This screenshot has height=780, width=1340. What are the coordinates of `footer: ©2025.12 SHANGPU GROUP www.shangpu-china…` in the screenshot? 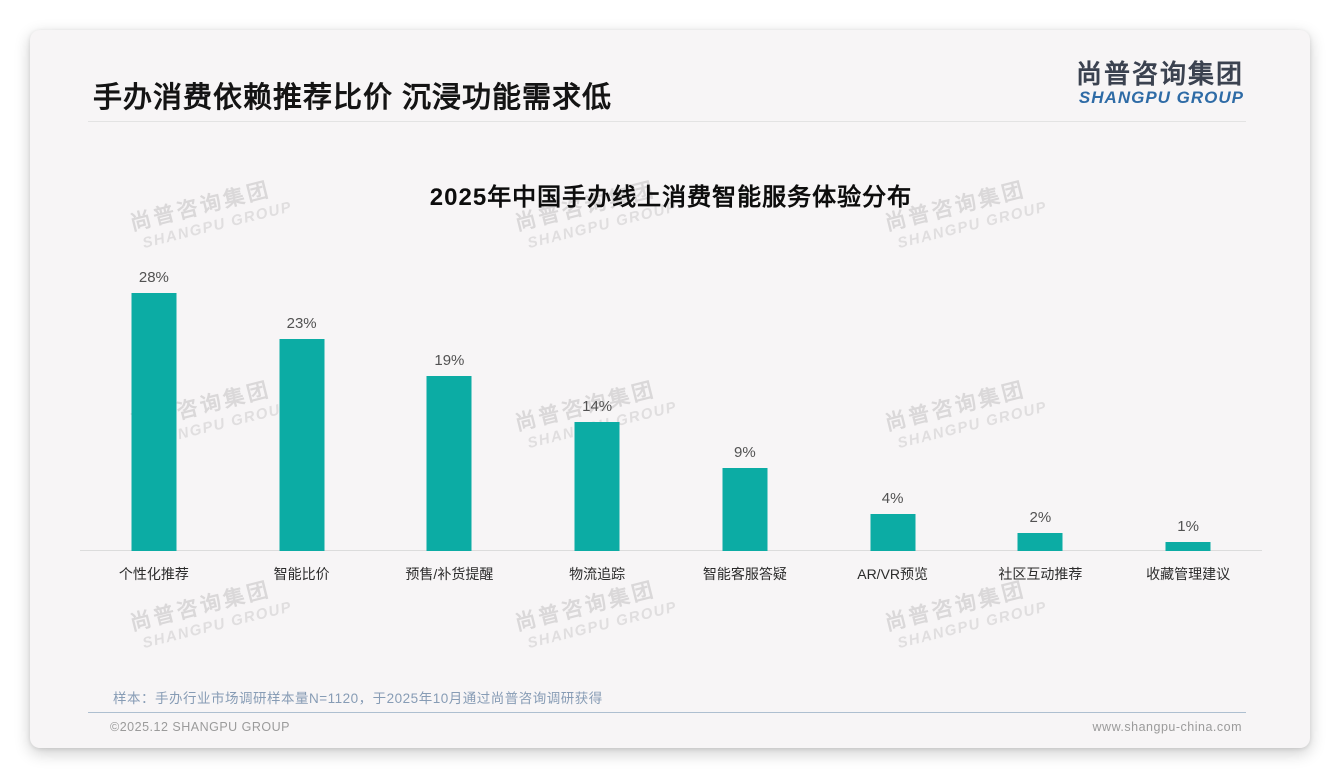 It's located at (676, 727).